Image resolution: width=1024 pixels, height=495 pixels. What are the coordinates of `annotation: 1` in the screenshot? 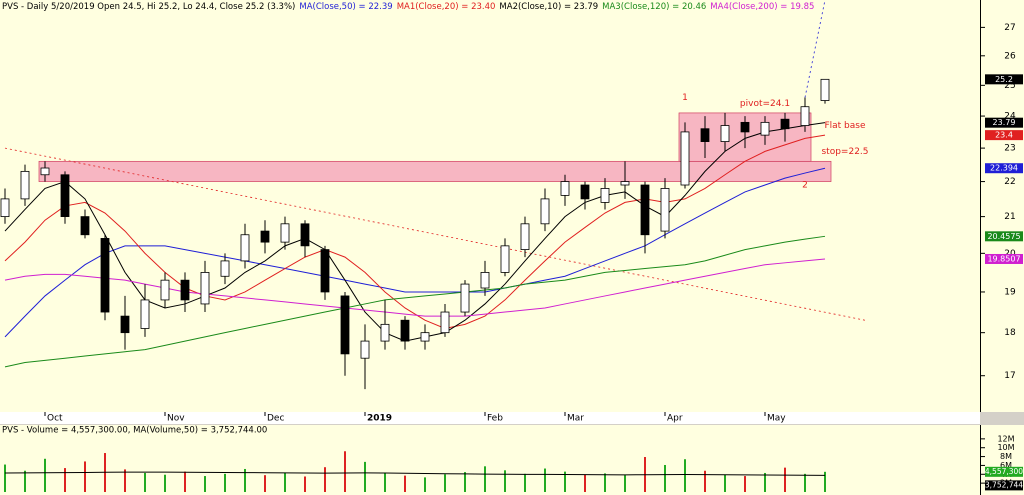 It's located at (685, 98).